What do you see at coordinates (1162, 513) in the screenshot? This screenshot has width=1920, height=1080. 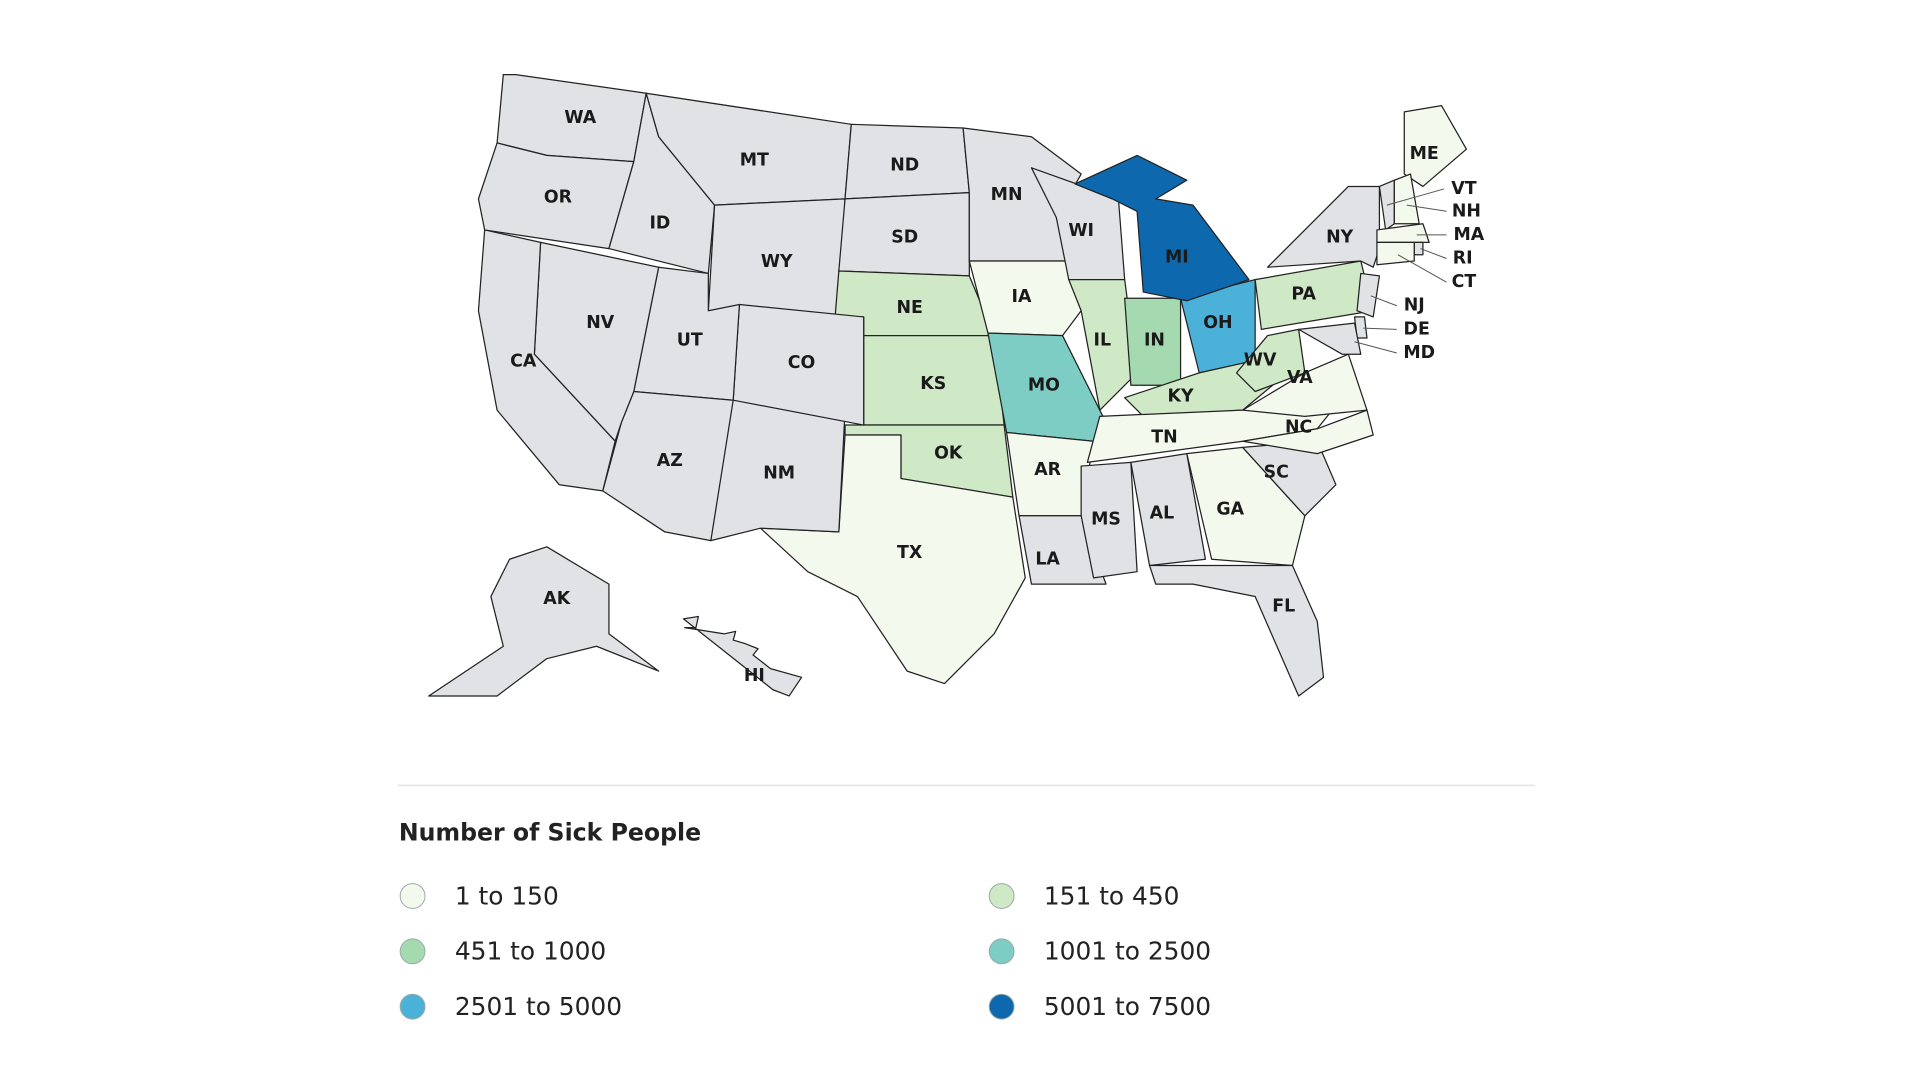 I see `state-label: AL` at bounding box center [1162, 513].